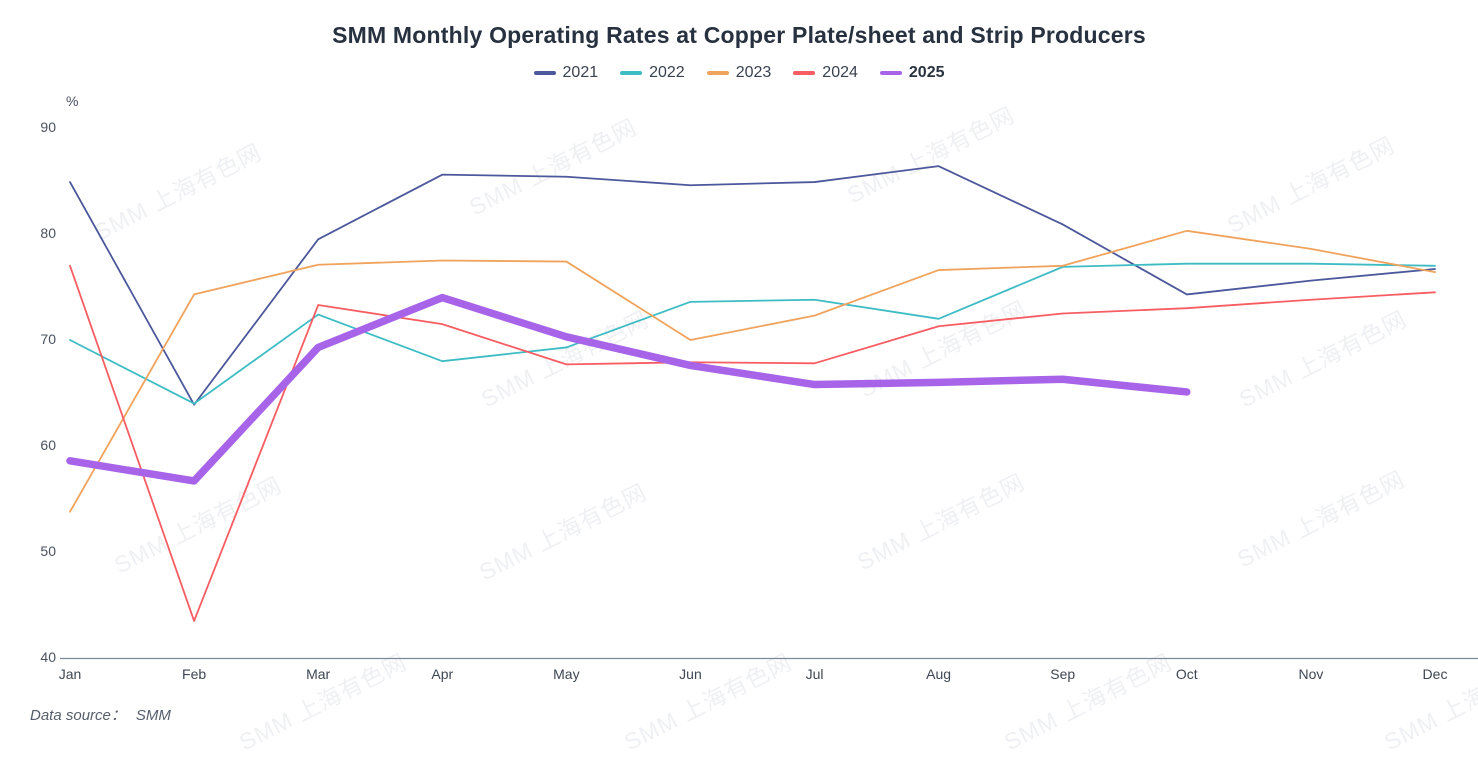 The height and width of the screenshot is (757, 1478). I want to click on legend-item-2025: 2025, so click(912, 73).